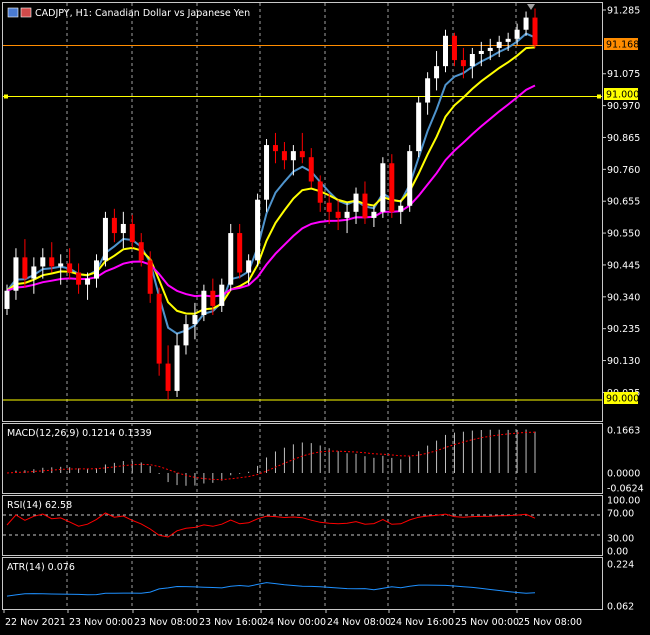 Image resolution: width=650 pixels, height=635 pixels. I want to click on price-tick-label: 90.235, so click(623, 329).